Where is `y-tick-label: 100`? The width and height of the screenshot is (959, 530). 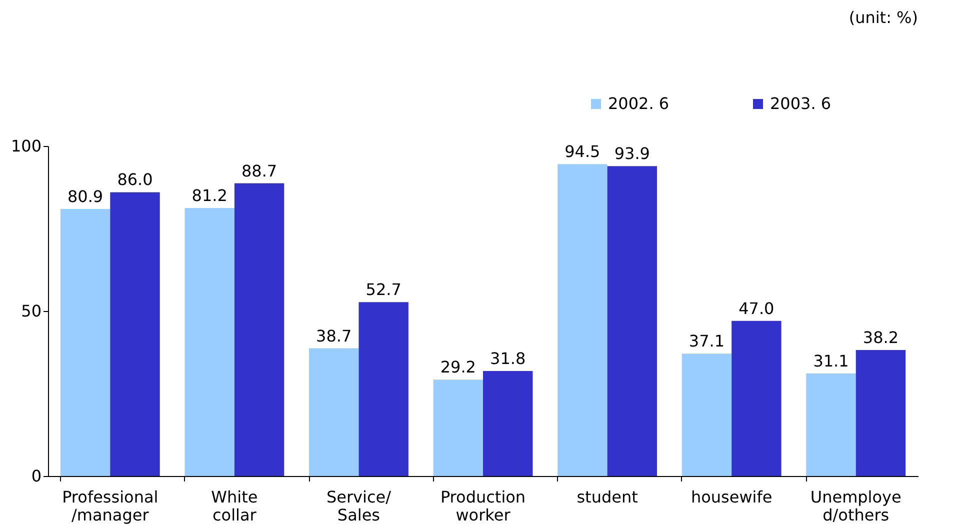 y-tick-label: 100 is located at coordinates (26, 146).